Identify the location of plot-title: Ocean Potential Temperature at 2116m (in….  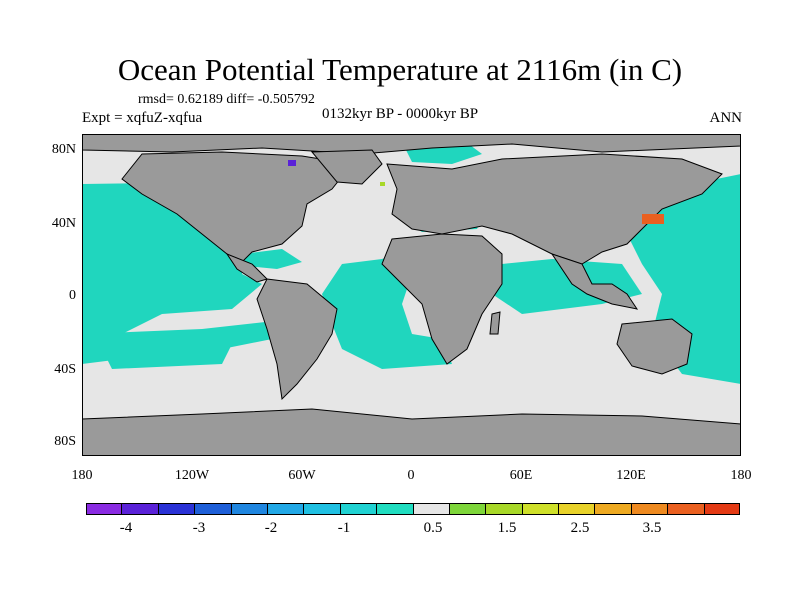
(400, 69).